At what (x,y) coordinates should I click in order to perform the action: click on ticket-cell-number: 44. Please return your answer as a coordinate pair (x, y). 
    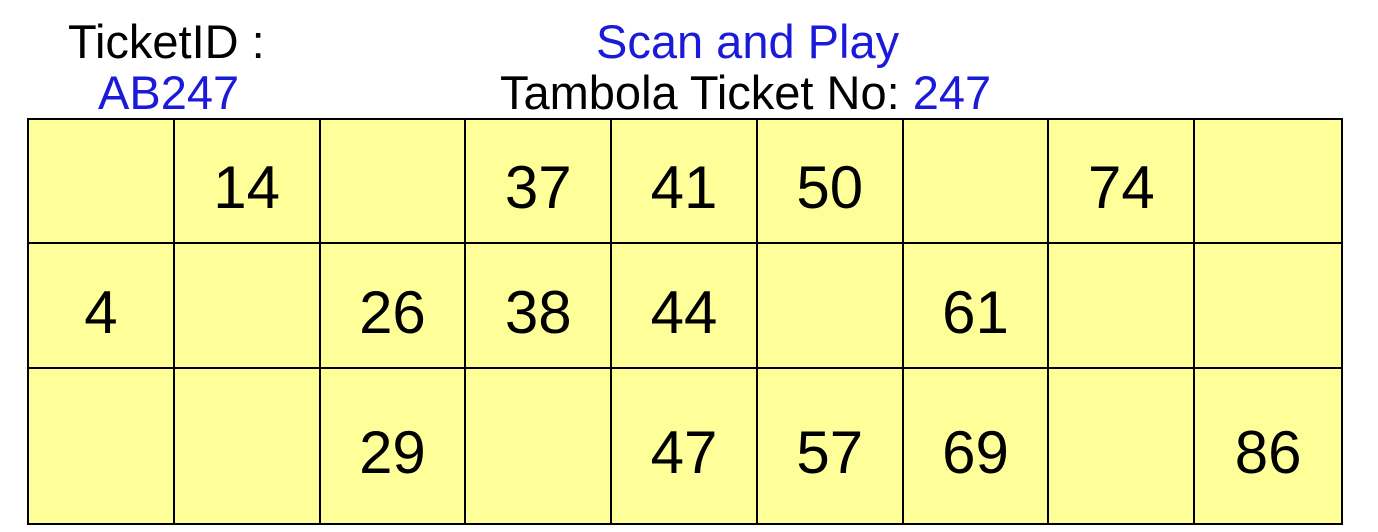
    Looking at the image, I should click on (685, 306).